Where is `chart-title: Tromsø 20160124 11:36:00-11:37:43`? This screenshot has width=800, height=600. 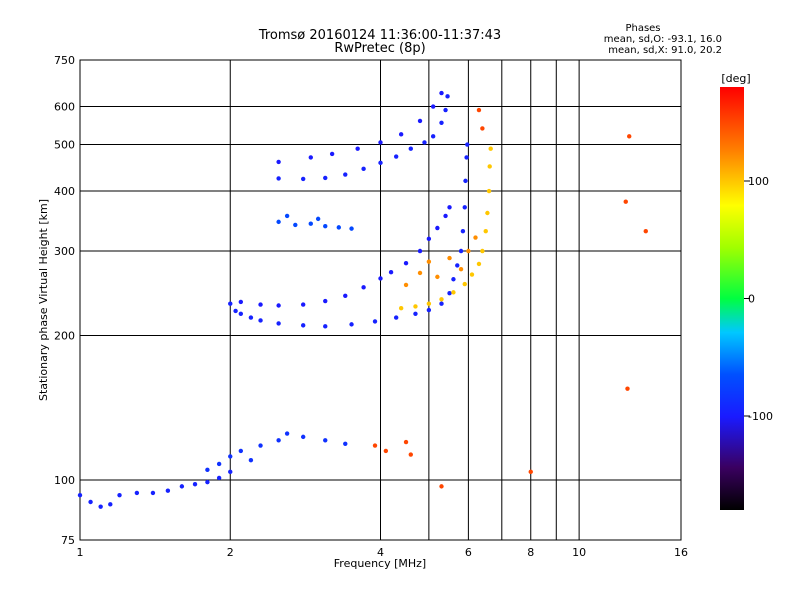
chart-title: Tromsø 20160124 11:36:00-11:37:43 is located at coordinates (379, 35).